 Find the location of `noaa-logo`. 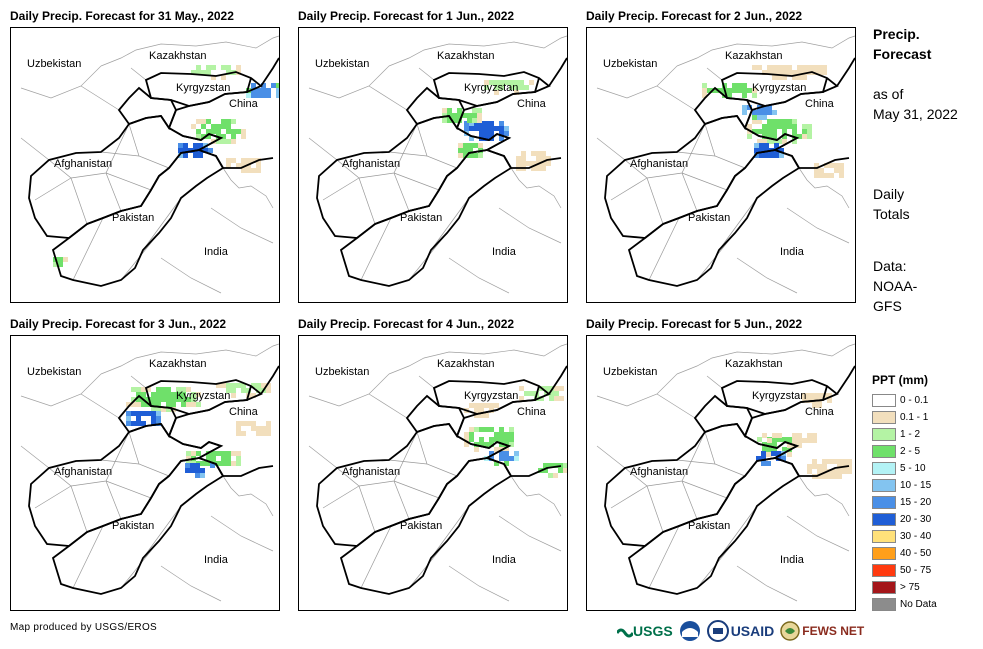

noaa-logo is located at coordinates (690, 631).